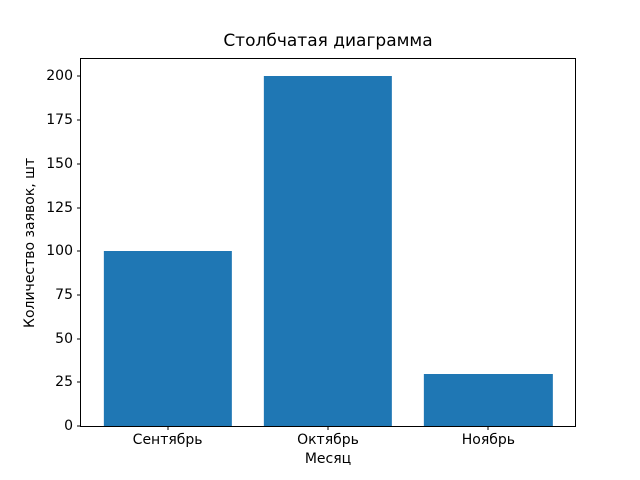 The width and height of the screenshot is (640, 480). What do you see at coordinates (64, 338) in the screenshot?
I see `y-tick-label: 50` at bounding box center [64, 338].